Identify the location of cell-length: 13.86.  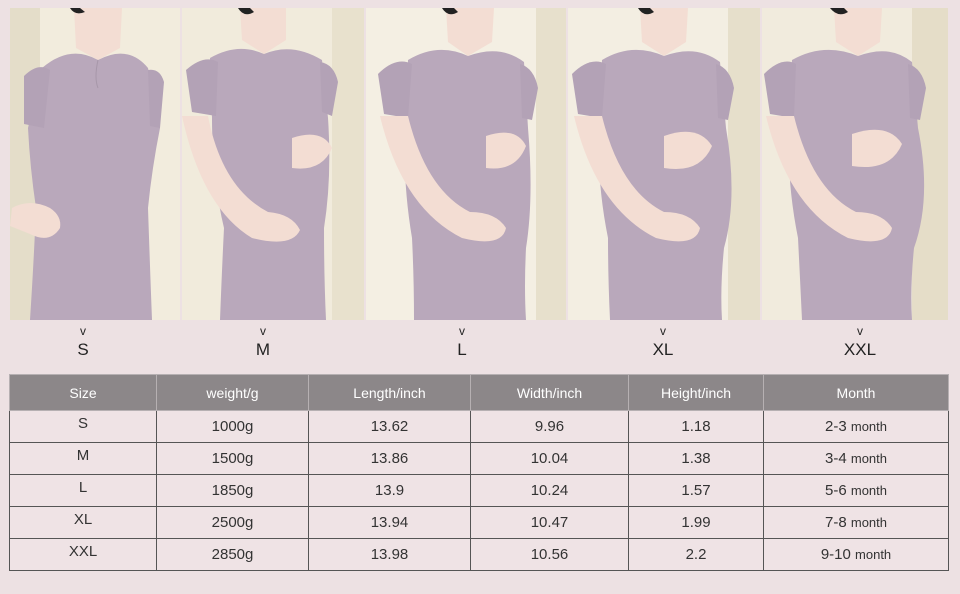
(389, 458).